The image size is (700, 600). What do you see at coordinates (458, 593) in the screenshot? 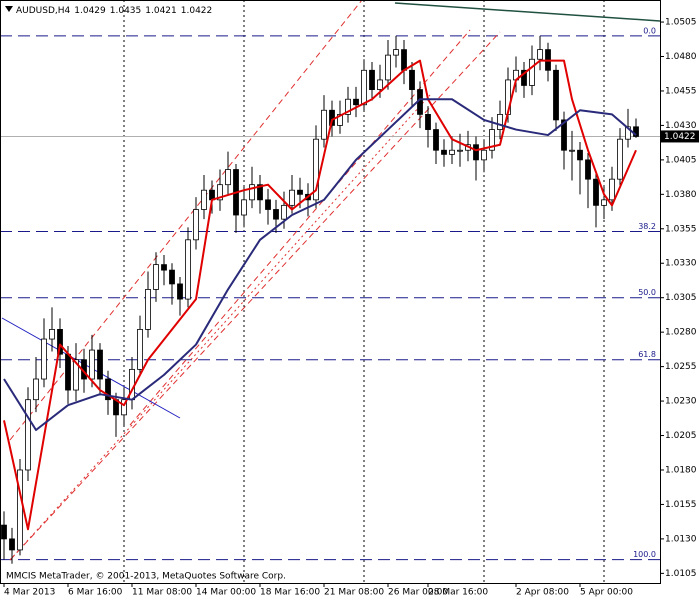
I see `x-tick-label: 28 Mar 16:00` at bounding box center [458, 593].